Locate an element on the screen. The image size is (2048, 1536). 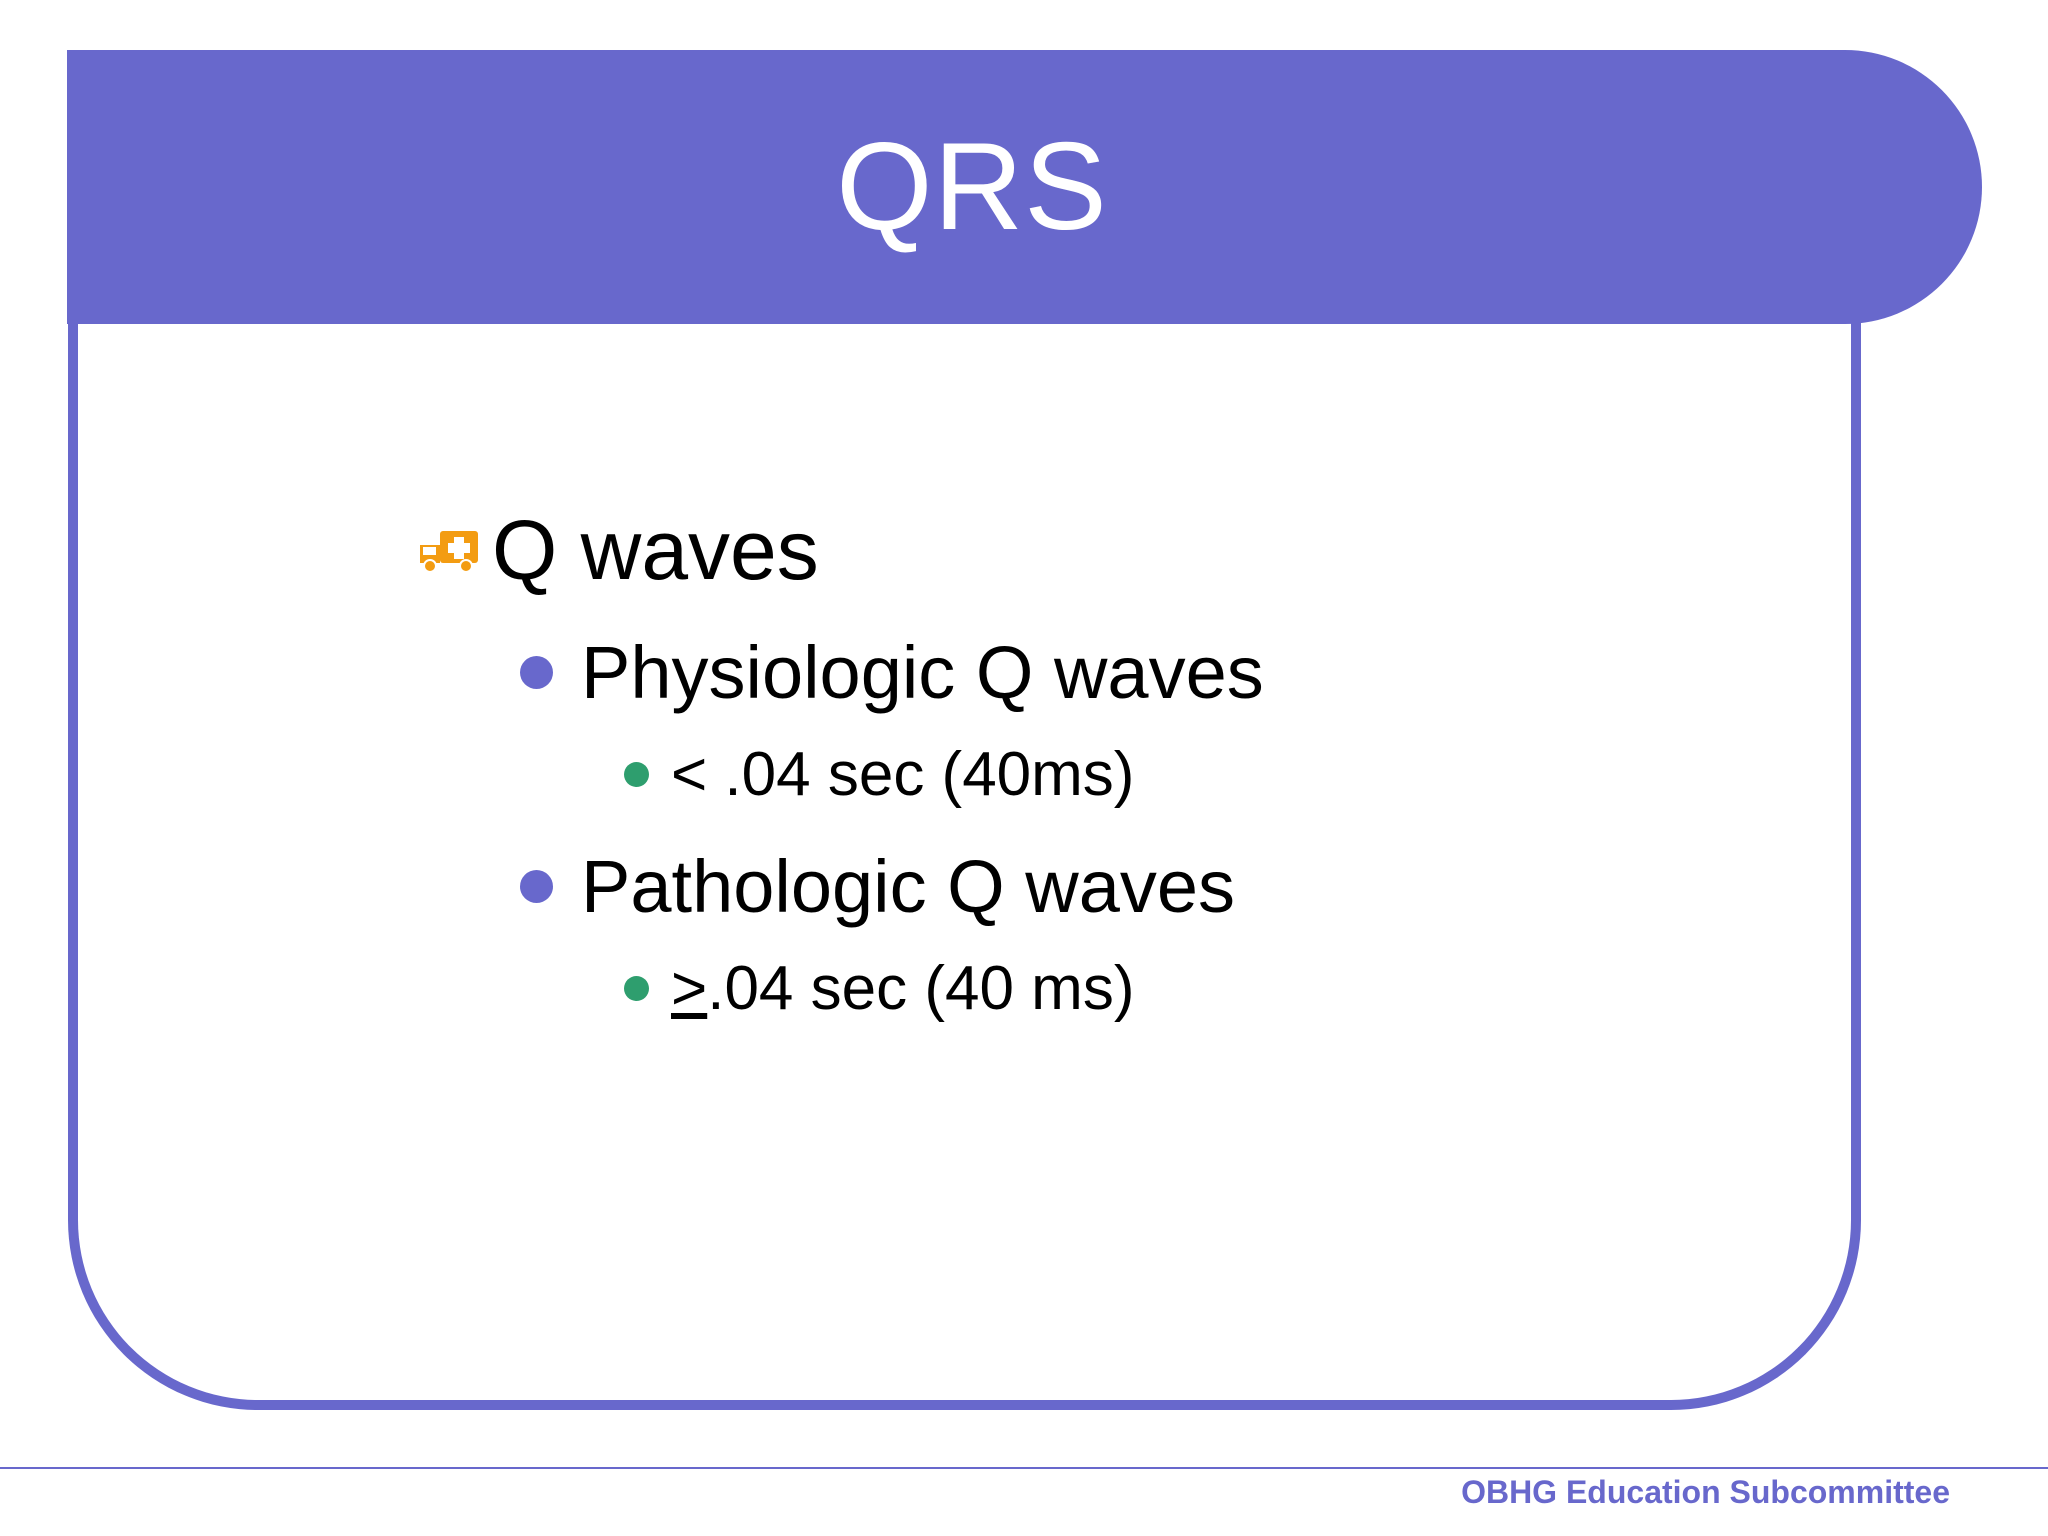
bullet-level1: Q waves is located at coordinates (618, 550).